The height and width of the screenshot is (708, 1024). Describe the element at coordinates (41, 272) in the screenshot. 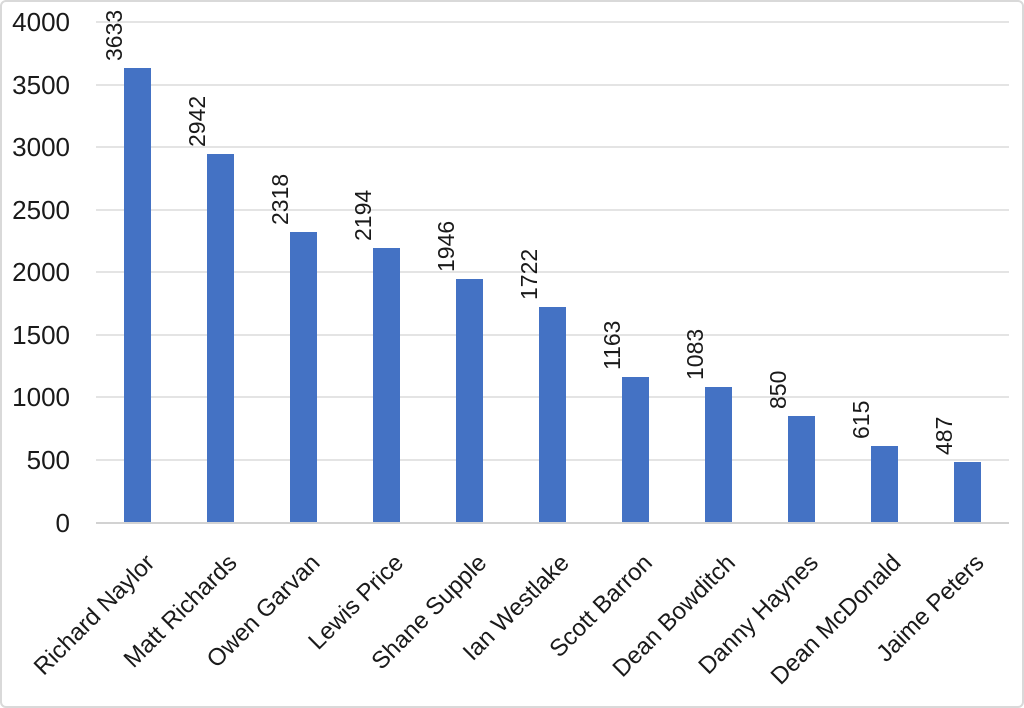

I see `y-axis-tick-label: 2000` at that location.